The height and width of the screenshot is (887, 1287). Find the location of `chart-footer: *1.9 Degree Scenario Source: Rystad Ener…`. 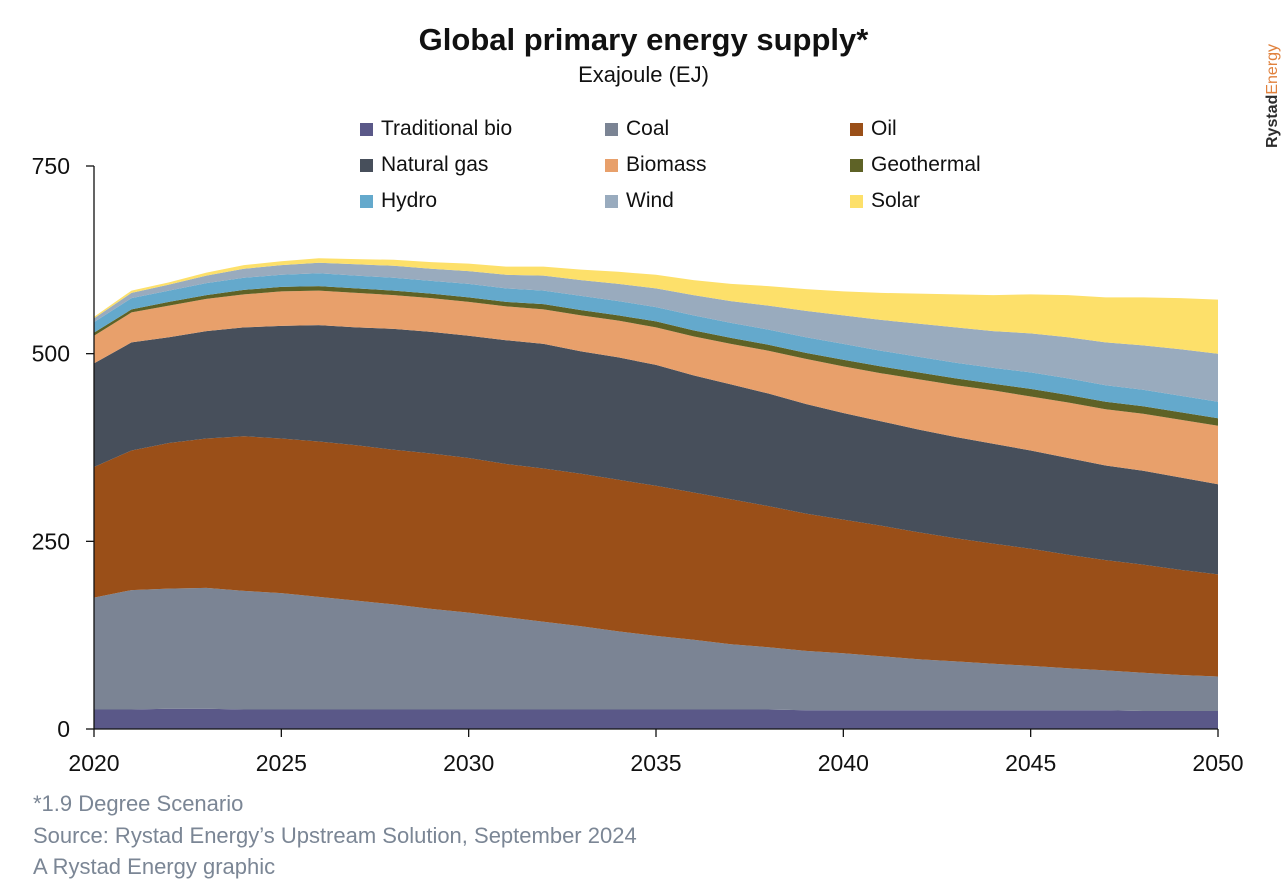

chart-footer: *1.9 Degree Scenario Source: Rystad Ener… is located at coordinates (335, 835).